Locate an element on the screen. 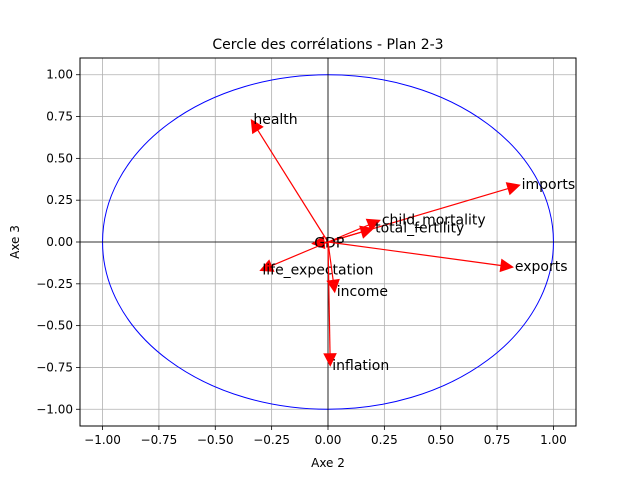 This screenshot has height=480, width=640. y-tick-label: −0.25 is located at coordinates (54, 284).